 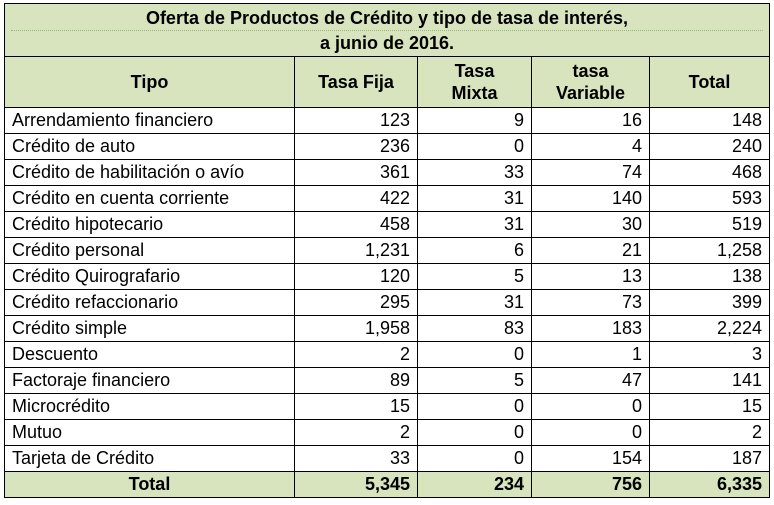 What do you see at coordinates (590, 120) in the screenshot?
I see `cell-tasa-variable: 16` at bounding box center [590, 120].